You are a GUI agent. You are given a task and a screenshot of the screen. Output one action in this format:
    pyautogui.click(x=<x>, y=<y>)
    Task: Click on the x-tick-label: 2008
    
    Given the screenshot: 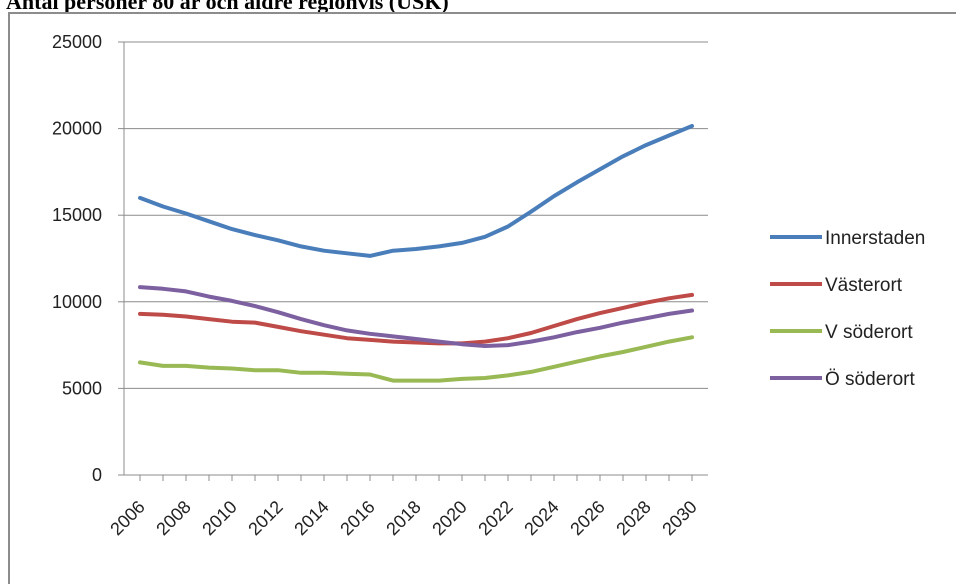 What is the action you would take?
    pyautogui.click(x=173, y=518)
    